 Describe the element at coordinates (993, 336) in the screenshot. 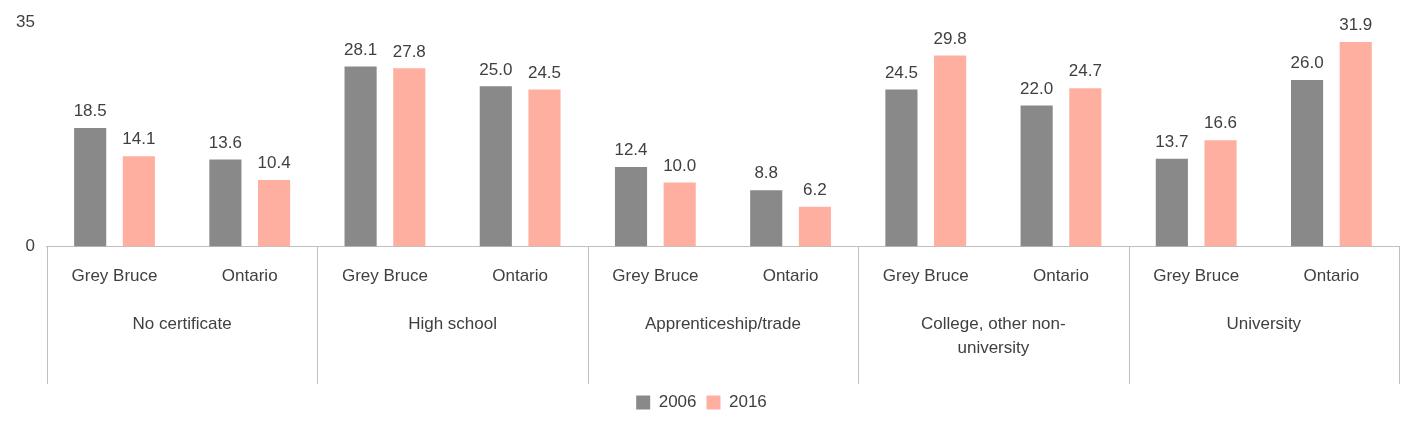

I see `text: College, other non-university` at that location.